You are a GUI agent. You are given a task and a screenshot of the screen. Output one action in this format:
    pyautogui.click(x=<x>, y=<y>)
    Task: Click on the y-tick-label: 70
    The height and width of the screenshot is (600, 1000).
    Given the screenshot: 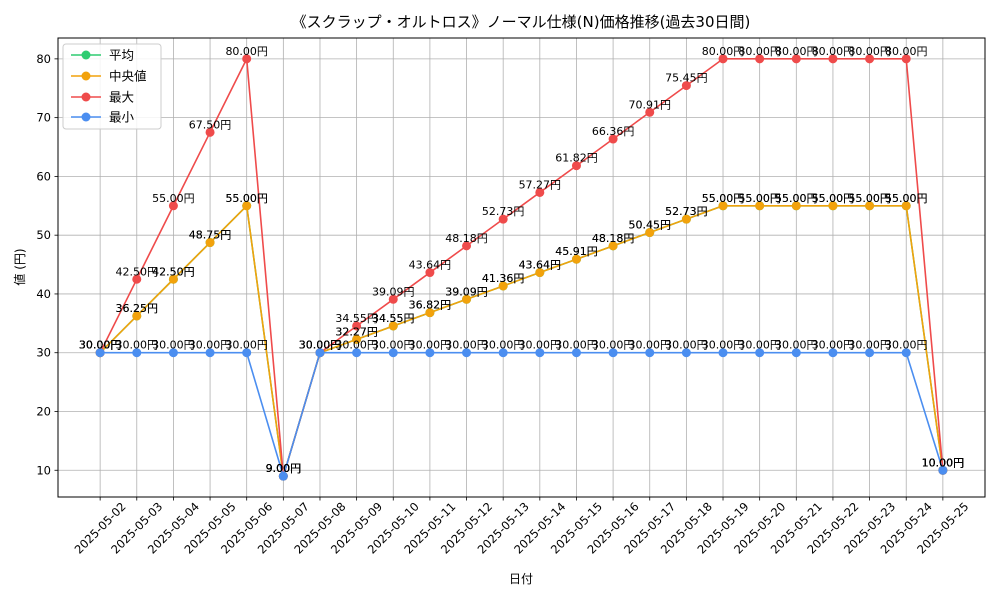 What is the action you would take?
    pyautogui.click(x=43, y=118)
    